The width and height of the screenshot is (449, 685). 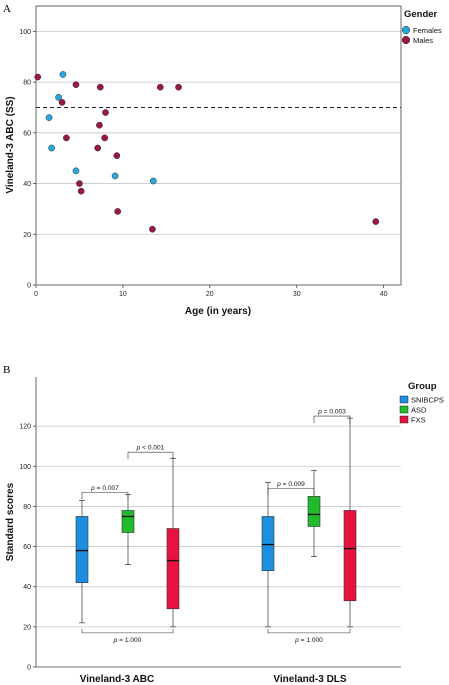 I want to click on p-value-label: p = 0.007, so click(x=104, y=488).